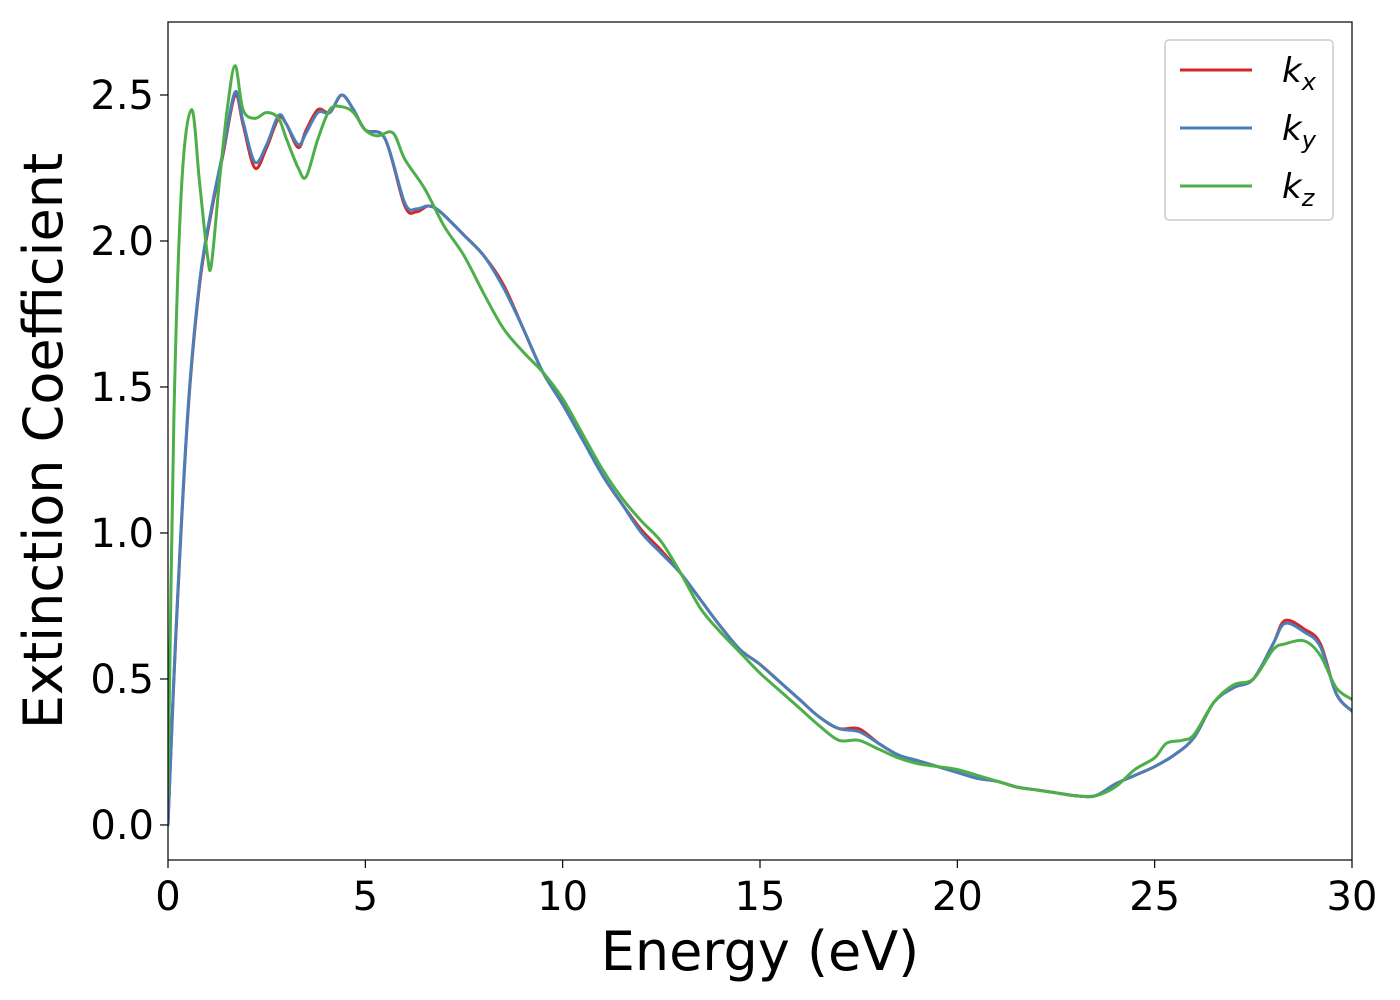 The image size is (1400, 1000). What do you see at coordinates (1352, 897) in the screenshot?
I see `x-tick-label: 30` at bounding box center [1352, 897].